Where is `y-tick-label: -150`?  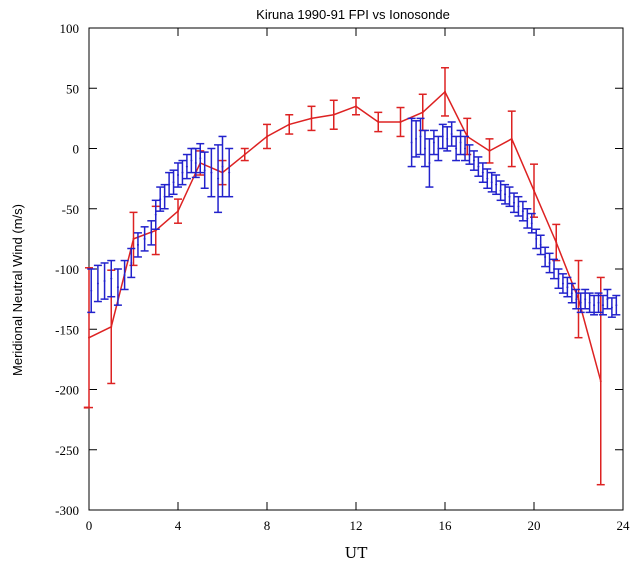 y-tick-label: -150 is located at coordinates (67, 329).